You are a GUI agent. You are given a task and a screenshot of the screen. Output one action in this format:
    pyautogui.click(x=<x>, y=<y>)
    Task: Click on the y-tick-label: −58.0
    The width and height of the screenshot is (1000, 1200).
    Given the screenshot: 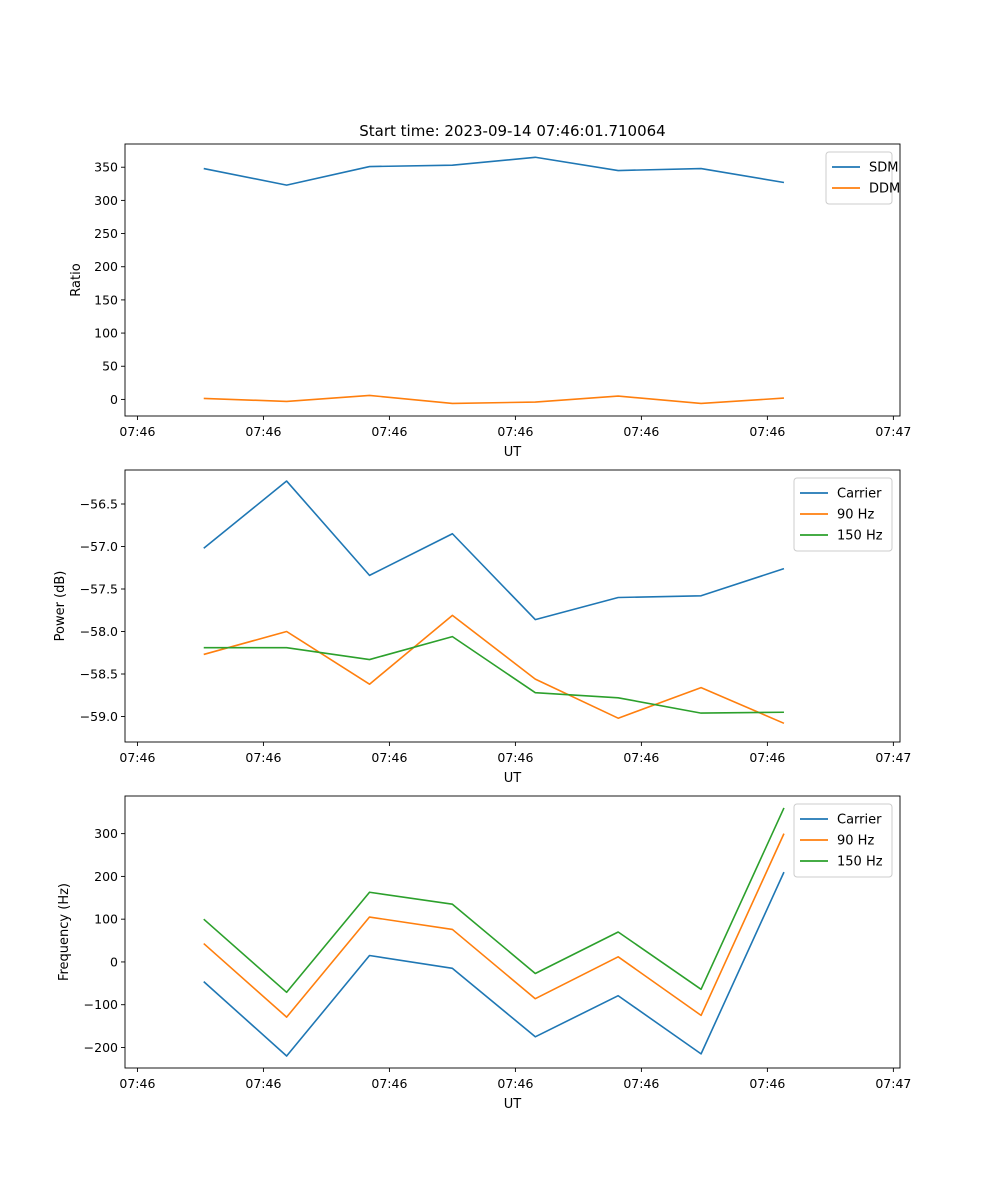 What is the action you would take?
    pyautogui.click(x=99, y=631)
    